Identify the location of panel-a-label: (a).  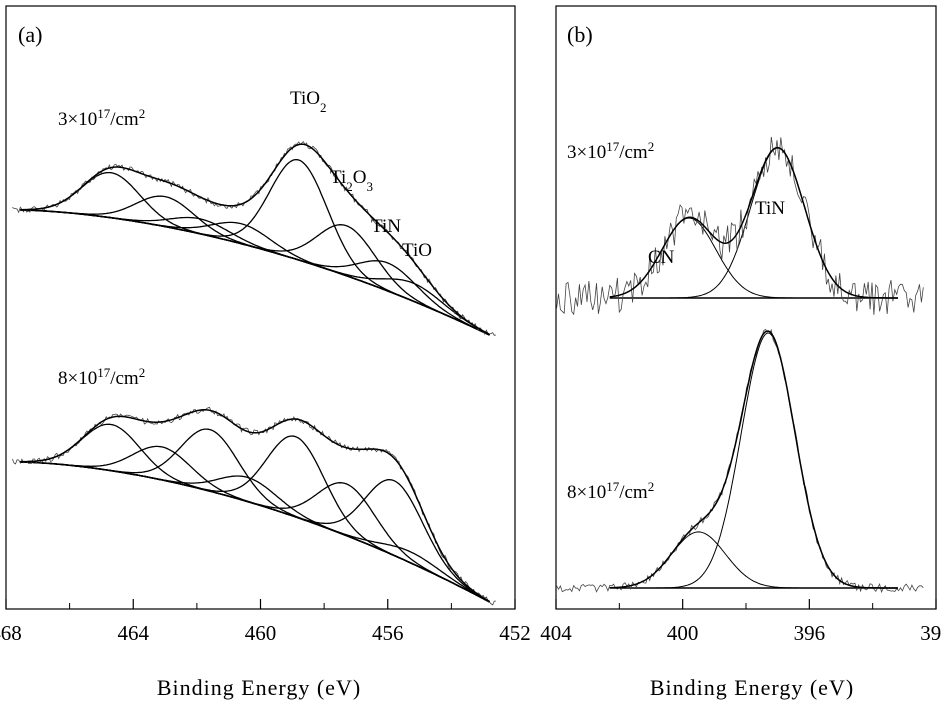
(30, 34).